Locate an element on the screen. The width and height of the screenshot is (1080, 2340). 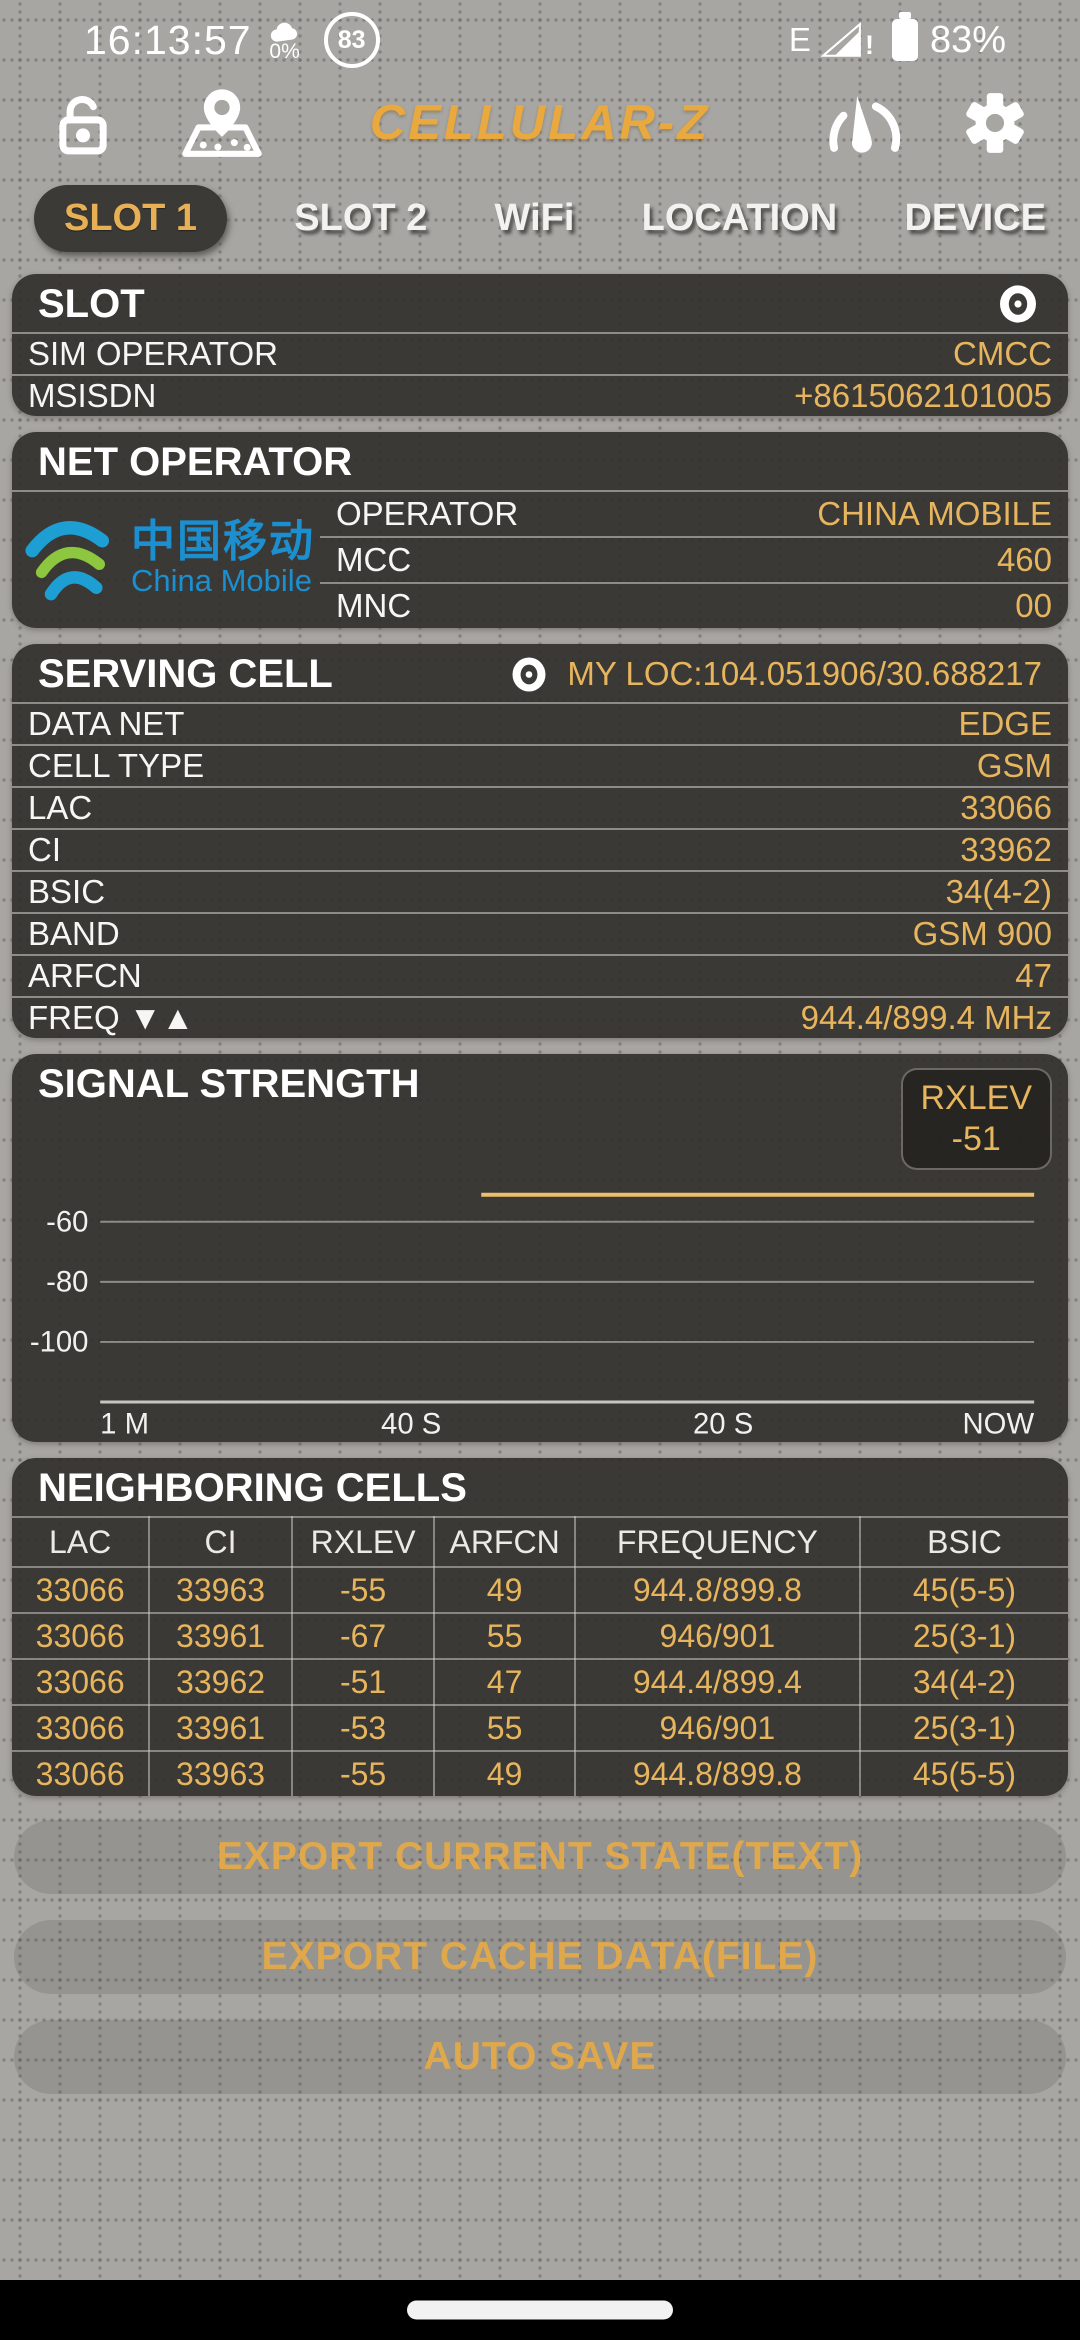
svg-text: 20 S is located at coordinates (723, 1422).